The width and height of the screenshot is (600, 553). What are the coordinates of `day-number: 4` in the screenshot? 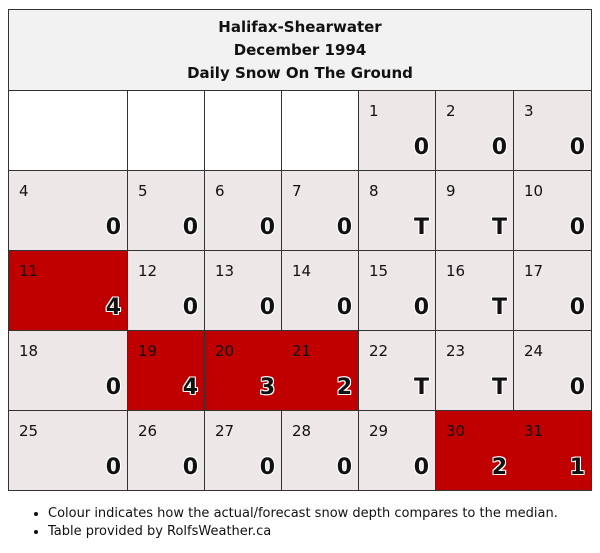 It's located at (24, 191).